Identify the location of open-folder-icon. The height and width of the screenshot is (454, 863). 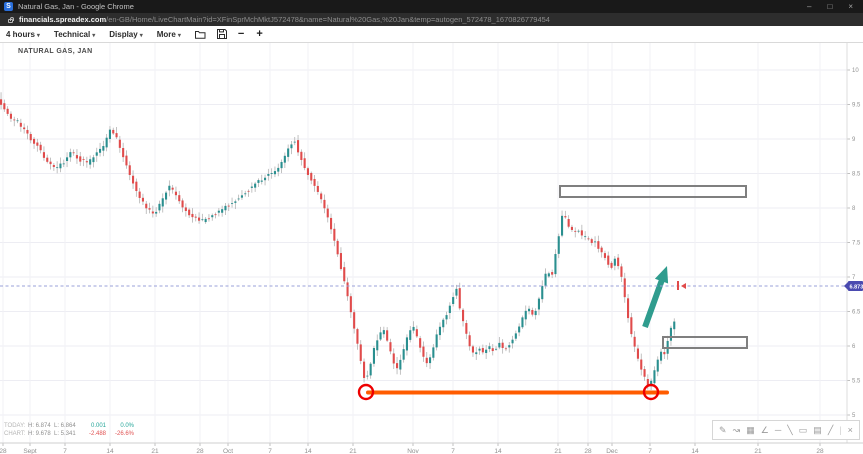
(200, 34).